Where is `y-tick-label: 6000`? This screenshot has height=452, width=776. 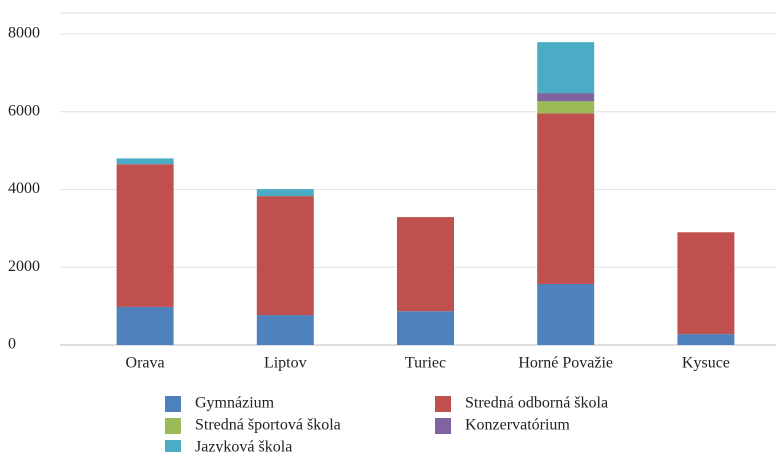 y-tick-label: 6000 is located at coordinates (24, 110).